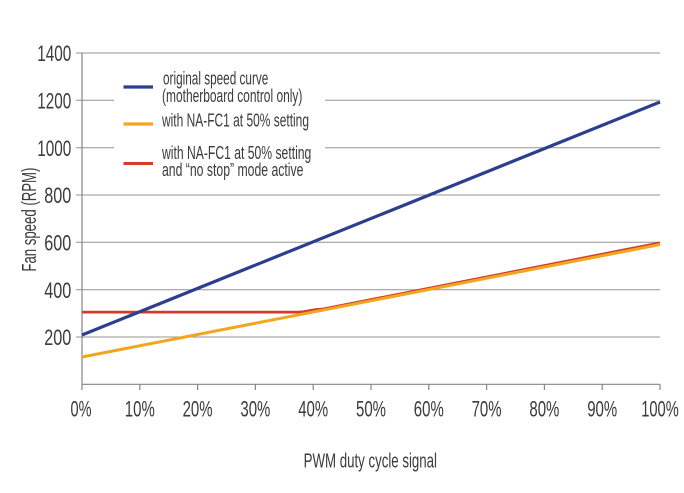  What do you see at coordinates (660, 409) in the screenshot?
I see `svg-text: 100%` at bounding box center [660, 409].